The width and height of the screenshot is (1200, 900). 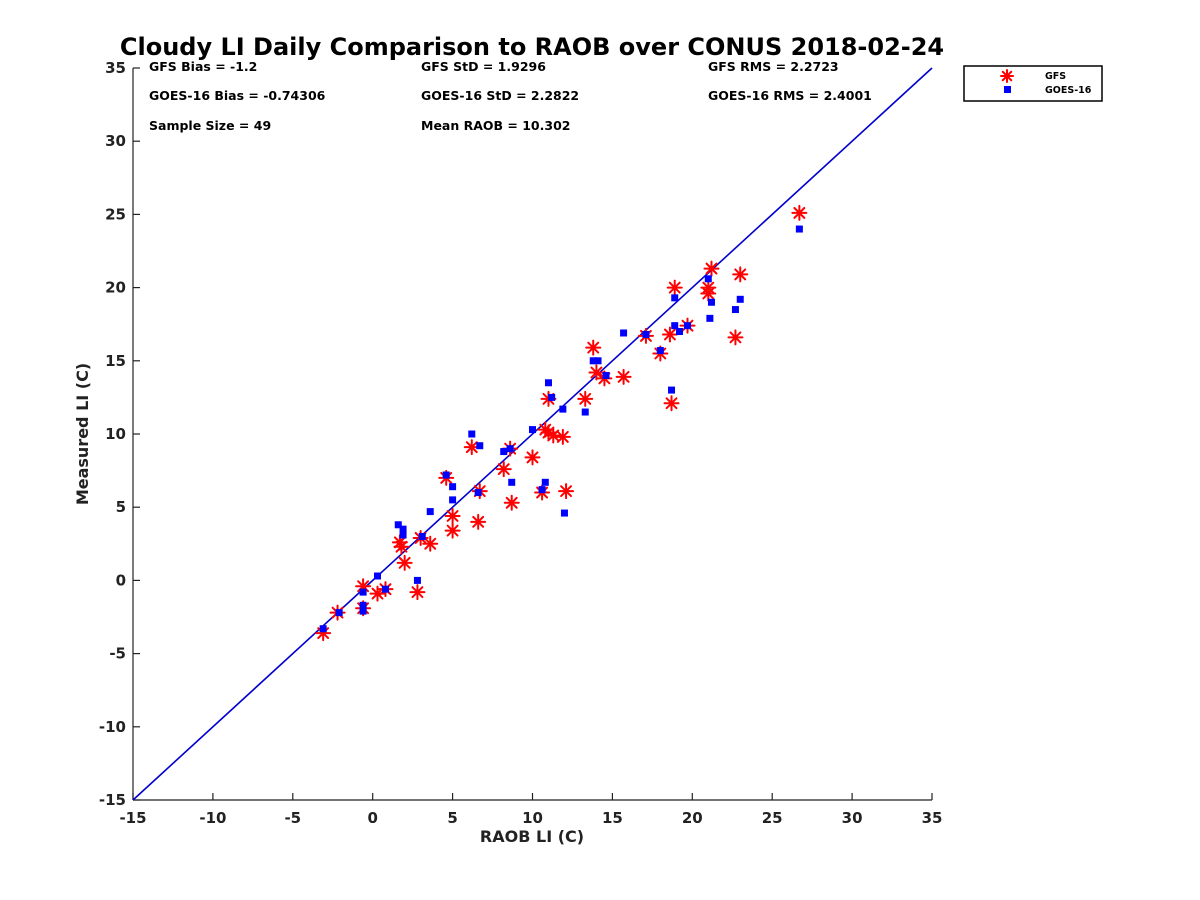 What do you see at coordinates (212, 818) in the screenshot?
I see `x-tick-label: -10` at bounding box center [212, 818].